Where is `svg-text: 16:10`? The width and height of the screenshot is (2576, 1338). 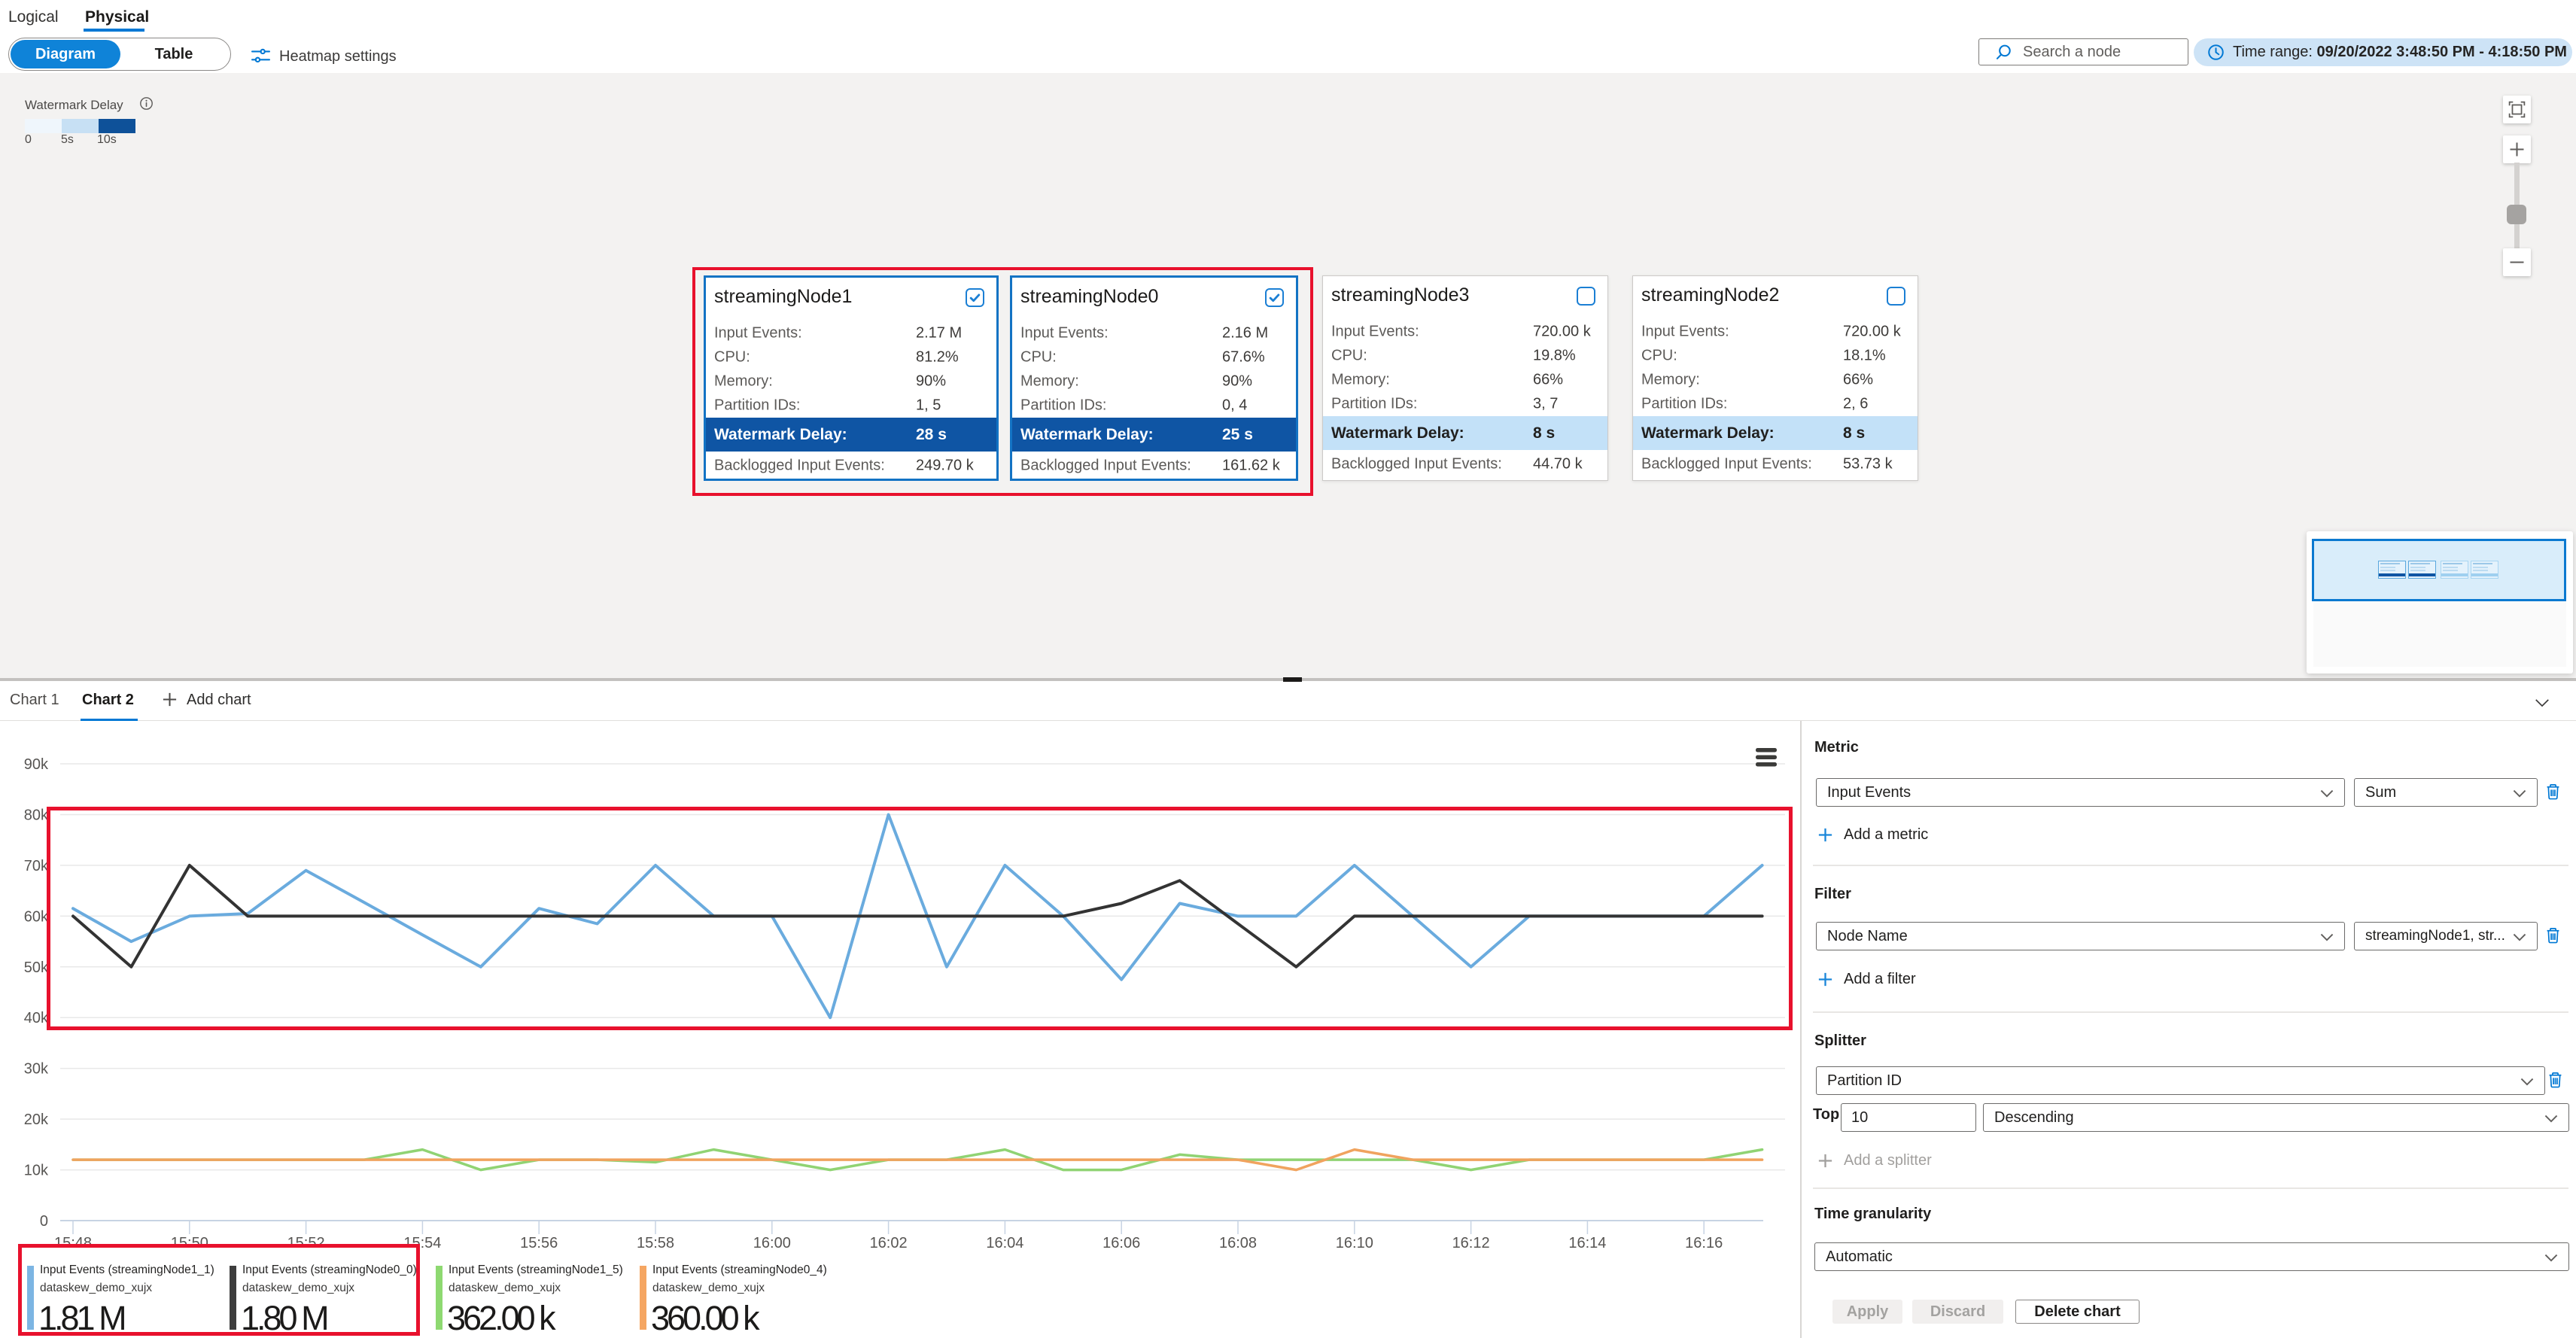
svg-text: 16:10 is located at coordinates (1354, 1243).